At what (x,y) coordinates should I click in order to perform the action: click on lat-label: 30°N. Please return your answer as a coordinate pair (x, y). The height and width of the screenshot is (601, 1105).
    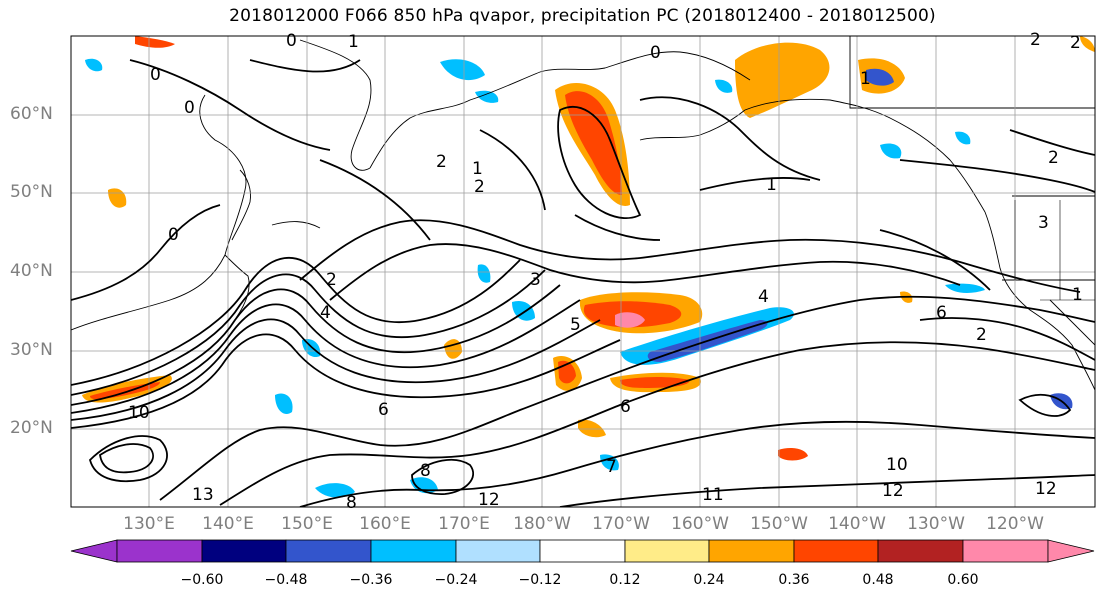
    Looking at the image, I should click on (31, 350).